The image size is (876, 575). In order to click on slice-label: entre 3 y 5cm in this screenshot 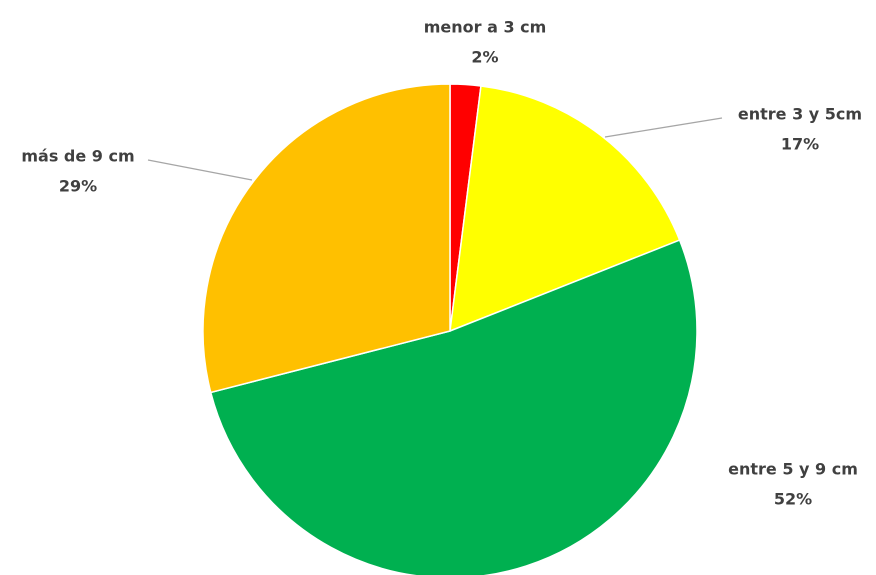, I will do `click(800, 114)`.